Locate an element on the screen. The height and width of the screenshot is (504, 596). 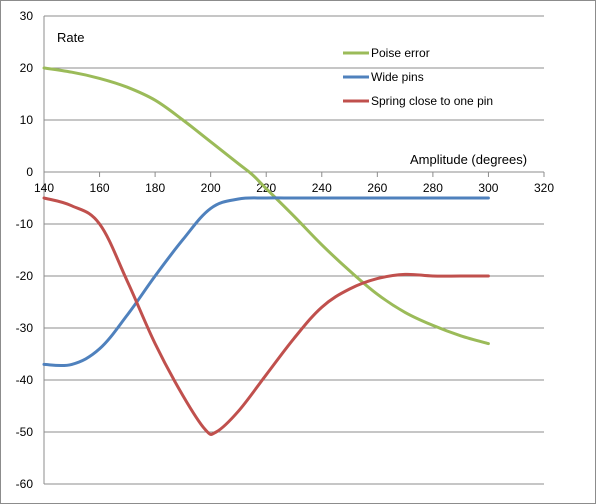
y-tick-labels: 30 20 10 0 -10 -20 -30 -40 -50 -60 is located at coordinates (25, 250).